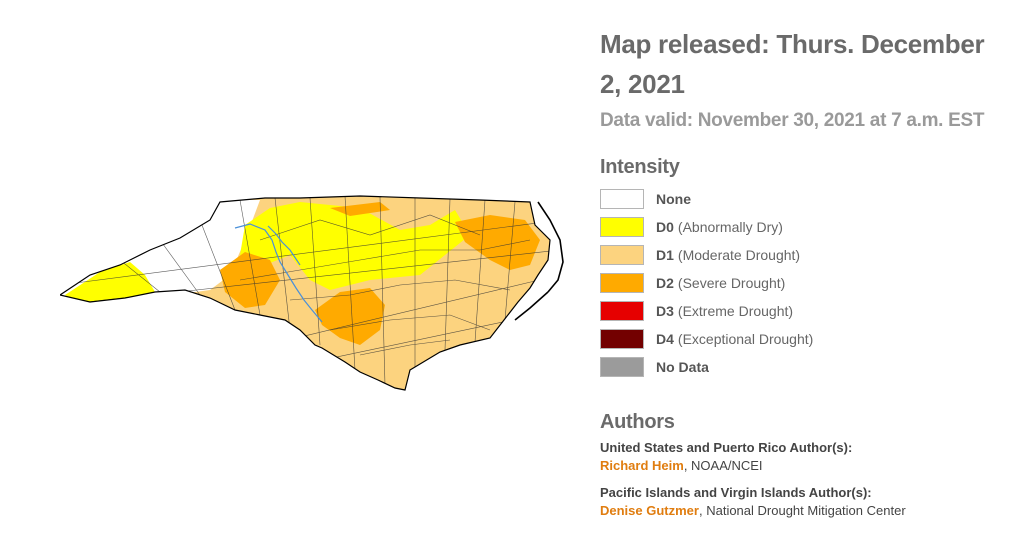  What do you see at coordinates (642, 465) in the screenshot?
I see `author-link: Richard Heim` at bounding box center [642, 465].